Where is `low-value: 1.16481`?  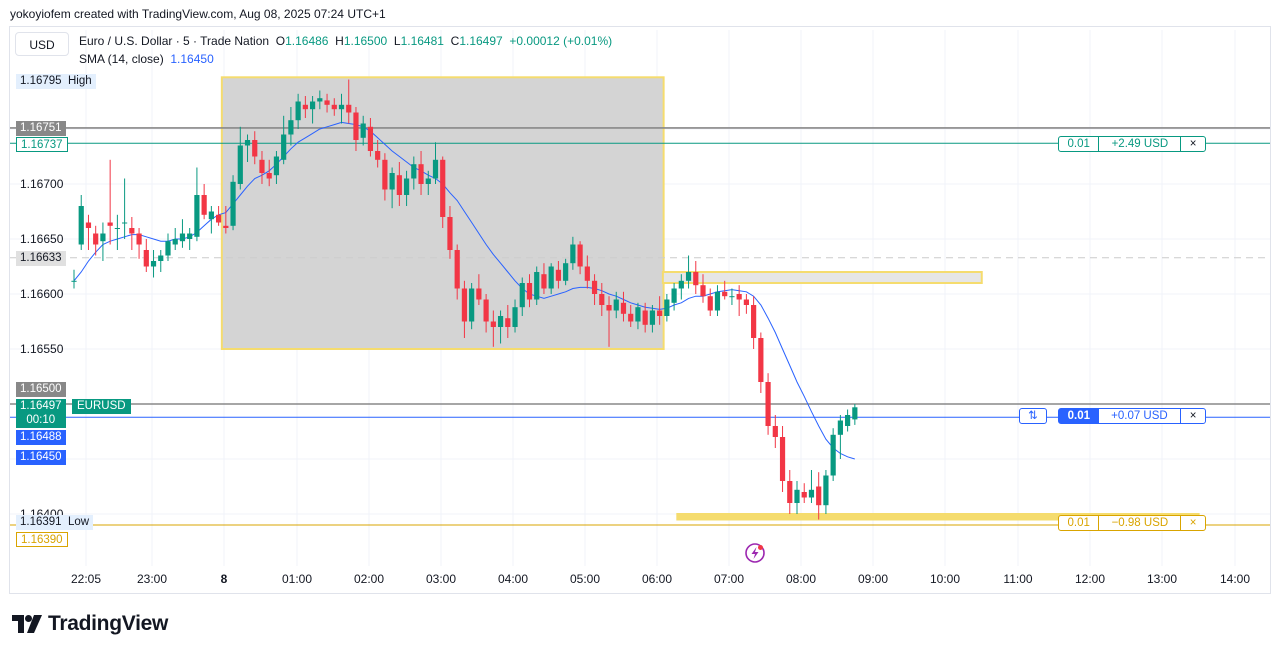
low-value: 1.16481 is located at coordinates (422, 41).